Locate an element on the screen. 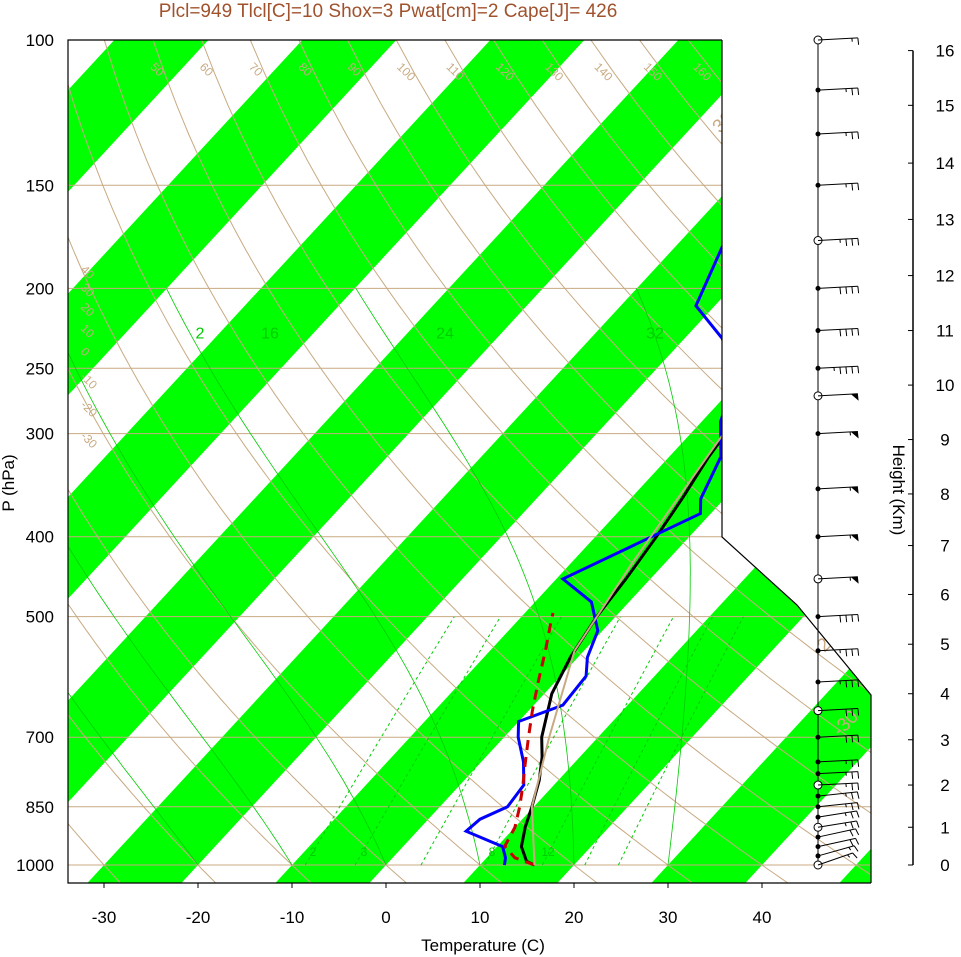  frame-notch is located at coordinates (796, 461).